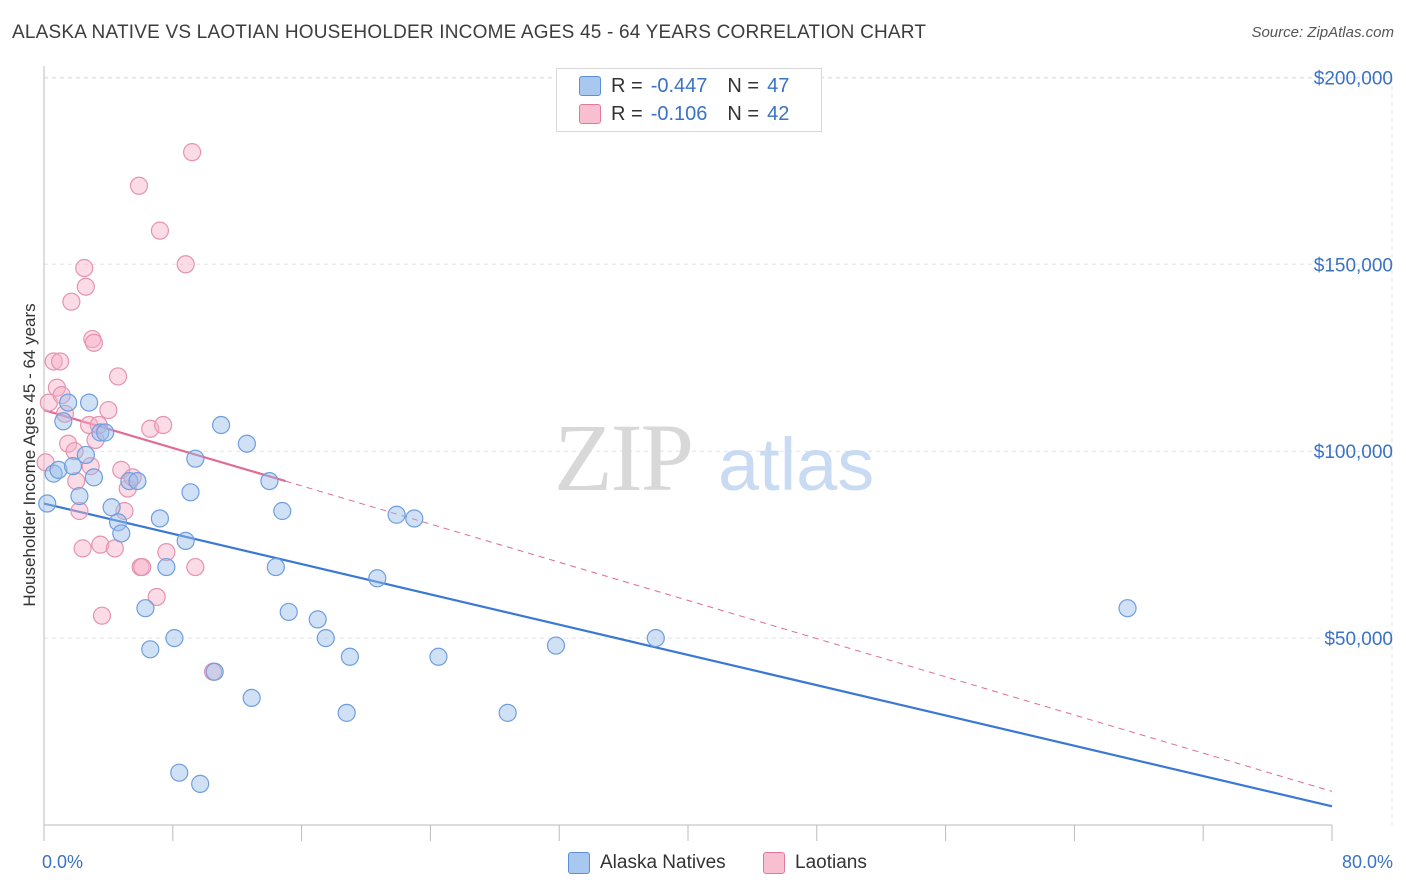 This screenshot has height=892, width=1406. Describe the element at coordinates (623, 457) in the screenshot. I see `watermark-zip: ZIP` at that location.